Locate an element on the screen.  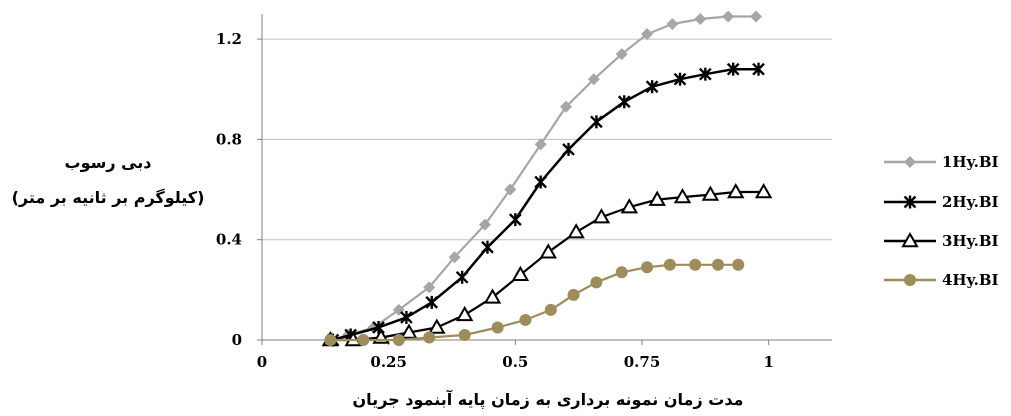
x-tick-label-4: 1 is located at coordinates (768, 362).